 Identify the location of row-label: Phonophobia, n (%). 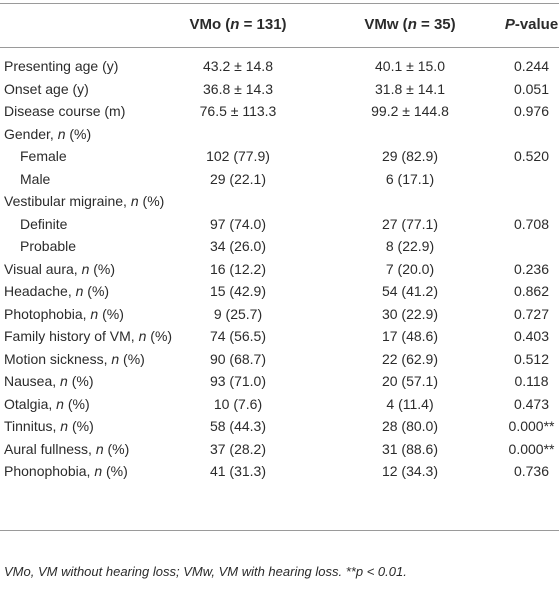
(66, 471).